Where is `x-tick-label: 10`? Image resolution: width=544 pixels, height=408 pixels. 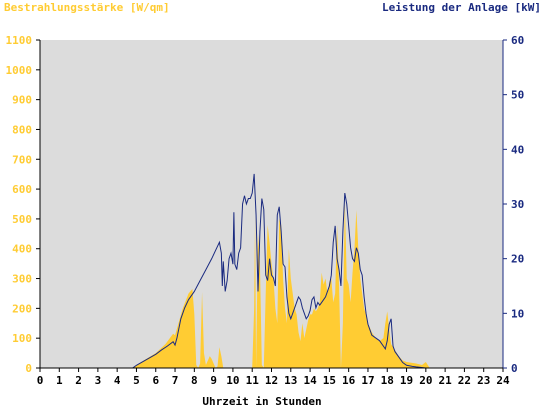
x-tick-label: 10 is located at coordinates (232, 380).